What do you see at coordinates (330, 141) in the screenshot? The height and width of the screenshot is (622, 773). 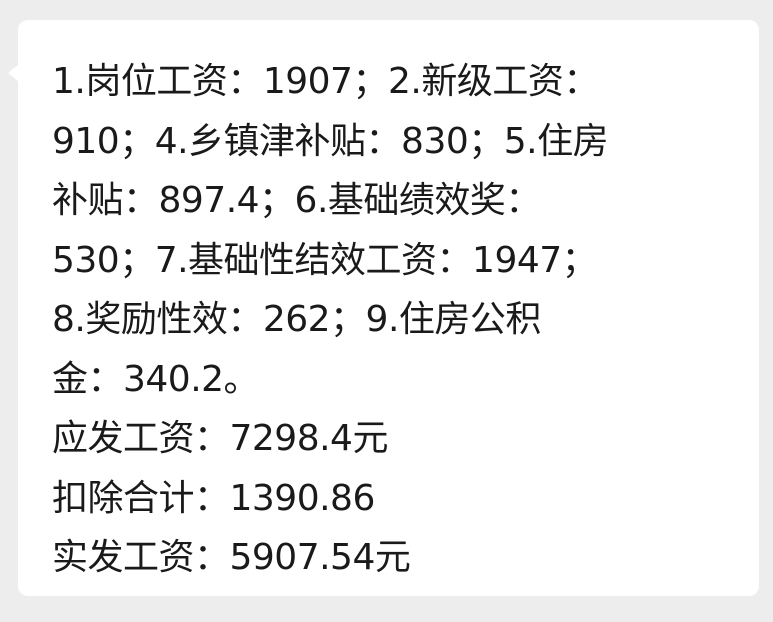 I see `message-line: 910；4.乡镇津补贴：830；5.住房` at bounding box center [330, 141].